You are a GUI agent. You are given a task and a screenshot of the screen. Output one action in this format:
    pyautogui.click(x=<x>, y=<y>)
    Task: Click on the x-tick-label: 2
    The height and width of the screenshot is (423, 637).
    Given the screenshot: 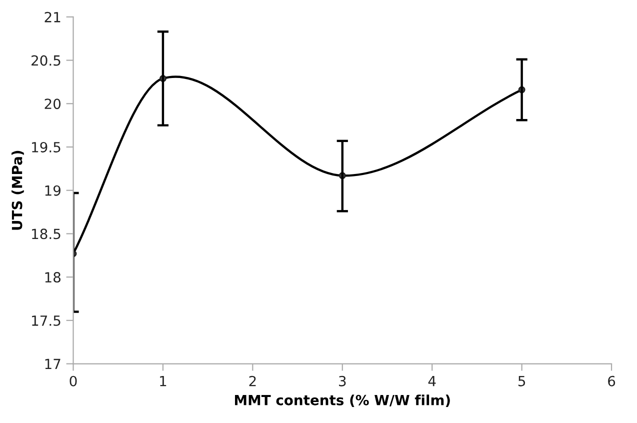 What is the action you would take?
    pyautogui.click(x=252, y=381)
    